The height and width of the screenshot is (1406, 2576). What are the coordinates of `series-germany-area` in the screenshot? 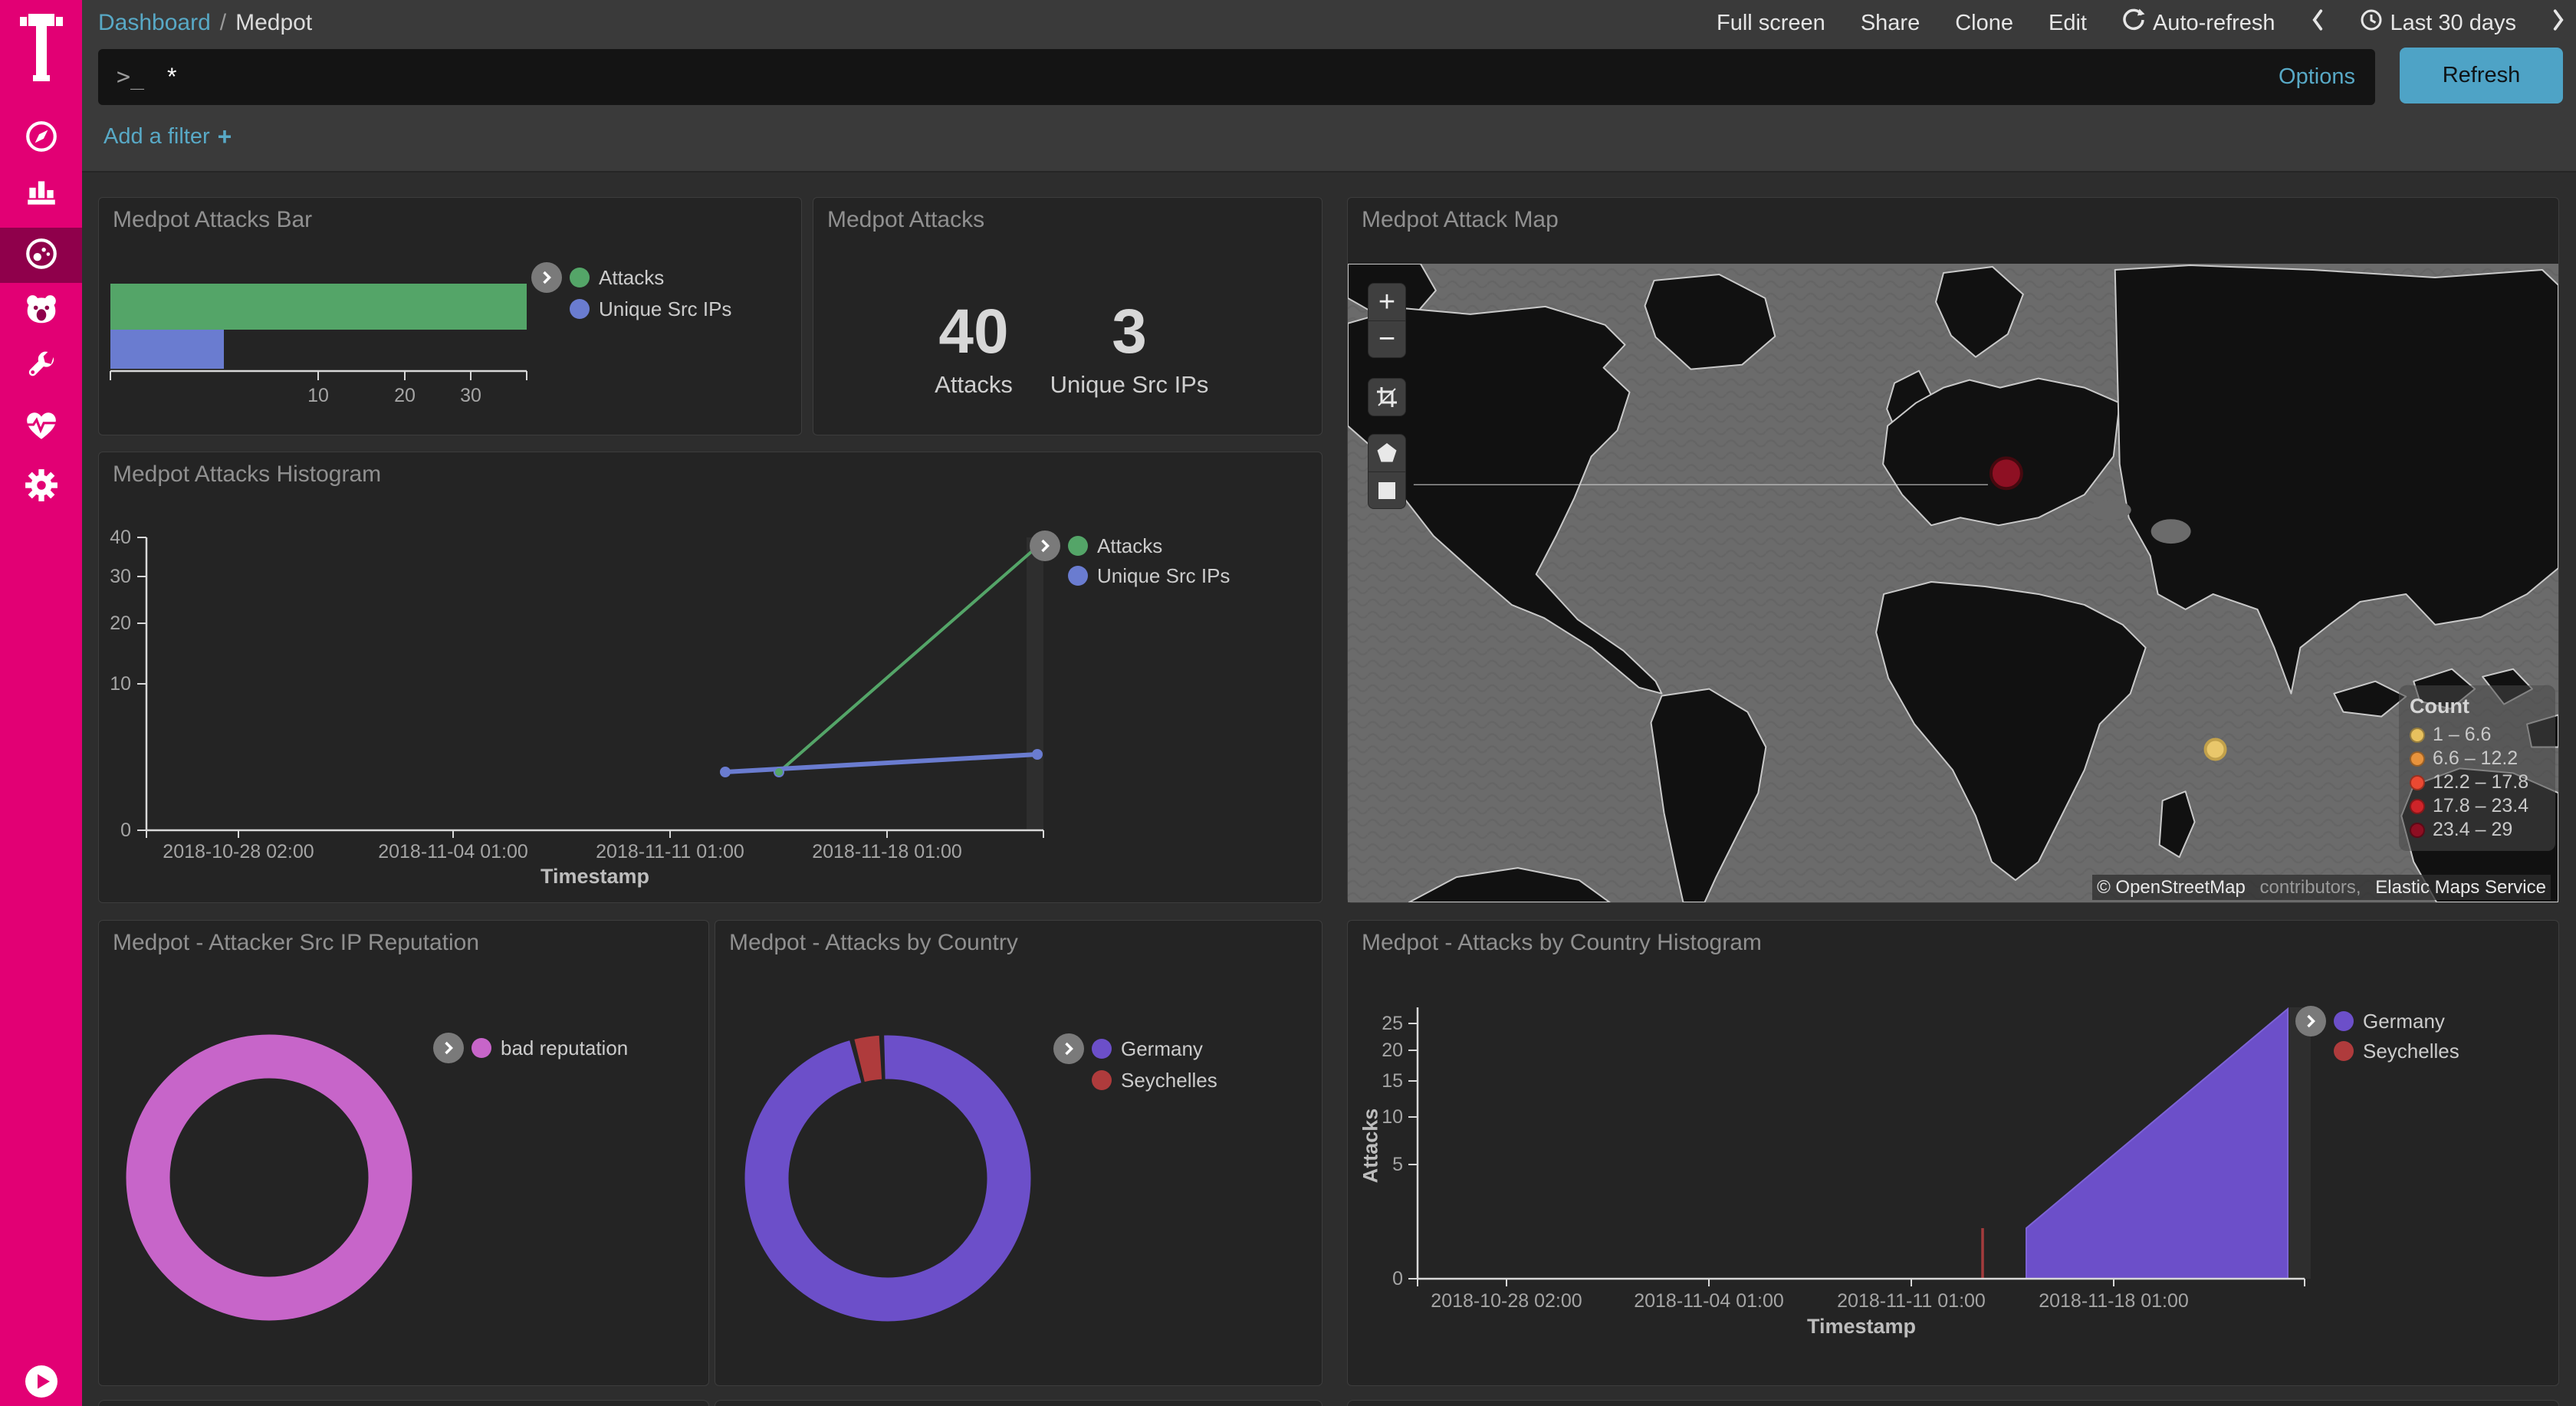 It's located at (2157, 1143).